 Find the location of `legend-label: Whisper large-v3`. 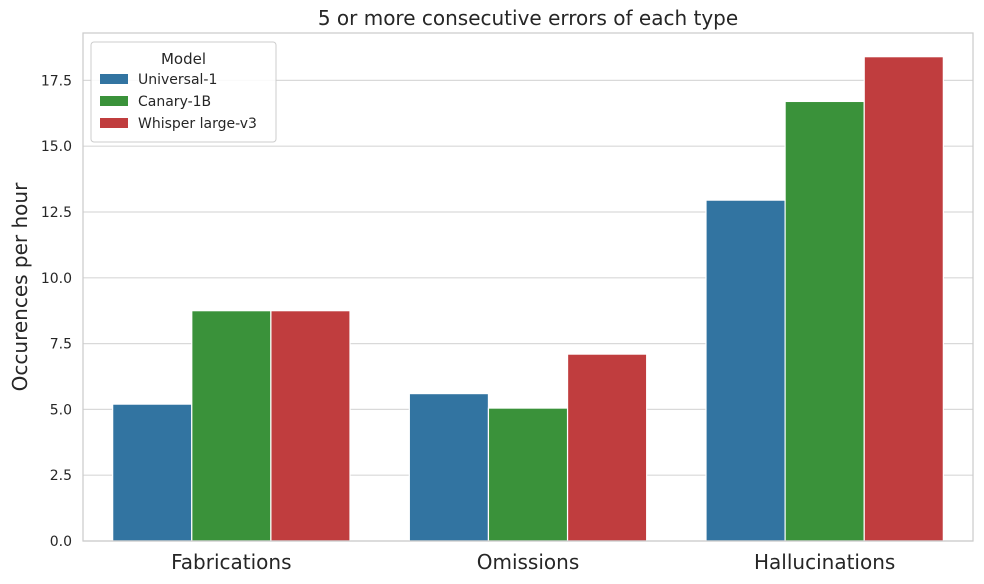

legend-label: Whisper large-v3 is located at coordinates (197, 124).